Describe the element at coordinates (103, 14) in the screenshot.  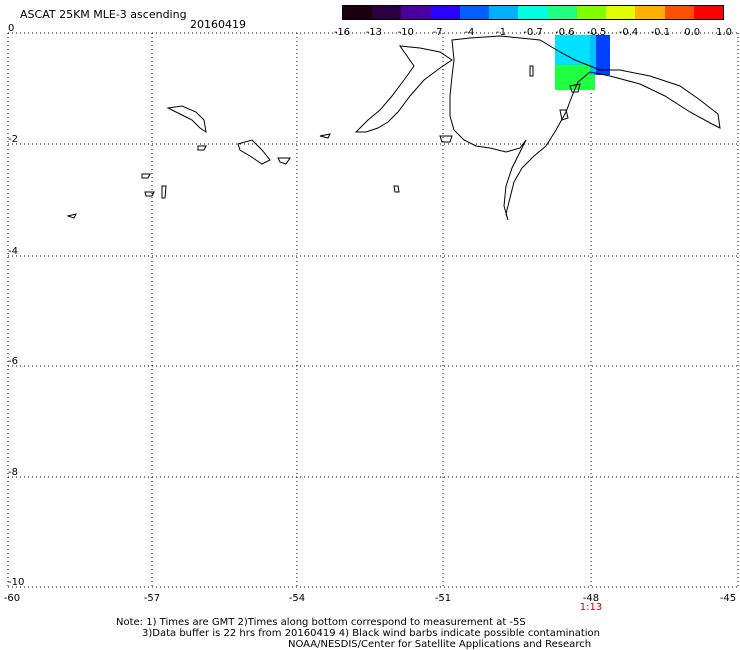
I see `chart-title: ASCAT 25KM MLE-3 ascending` at that location.